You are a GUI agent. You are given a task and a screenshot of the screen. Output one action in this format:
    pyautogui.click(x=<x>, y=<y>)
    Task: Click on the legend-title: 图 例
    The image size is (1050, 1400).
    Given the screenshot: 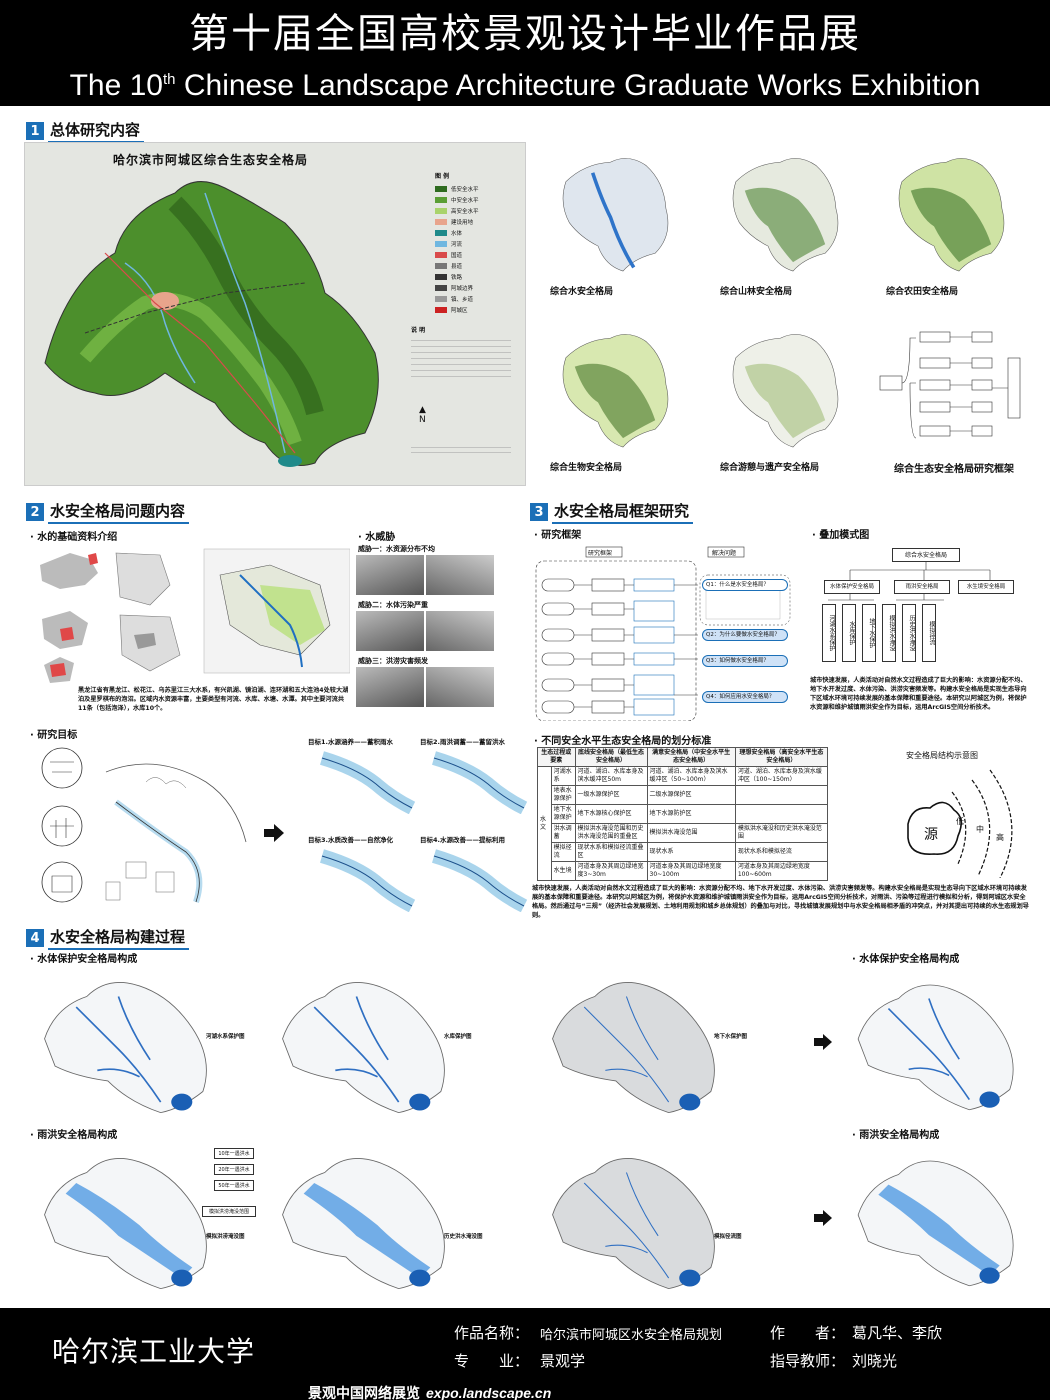 What is the action you would take?
    pyautogui.click(x=442, y=176)
    